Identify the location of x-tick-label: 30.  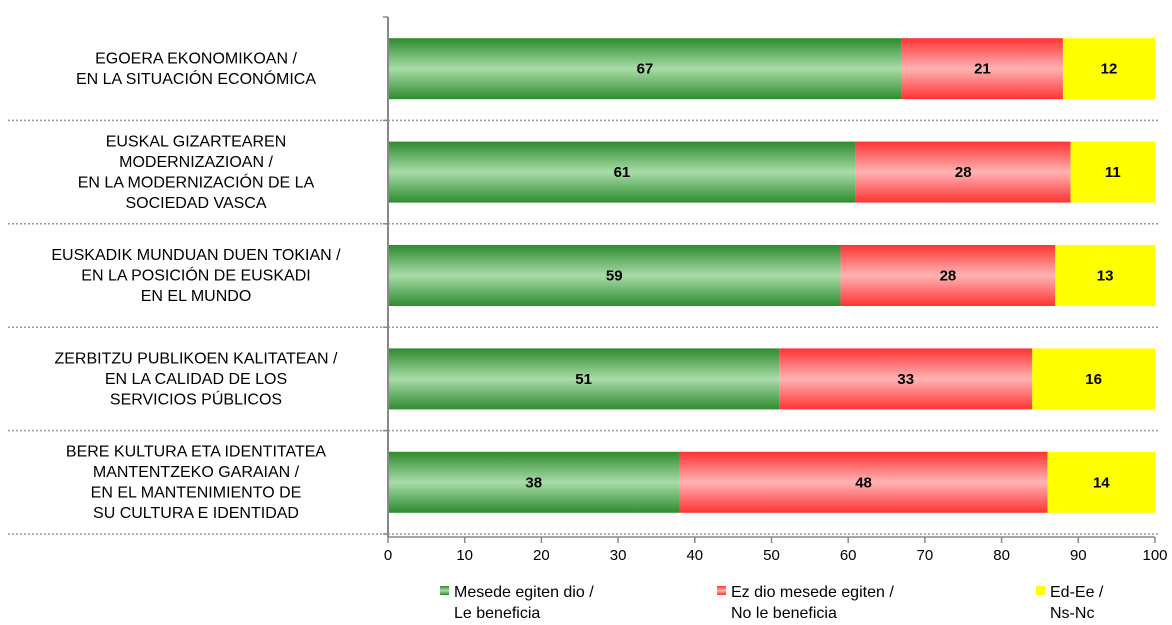
(618, 555).